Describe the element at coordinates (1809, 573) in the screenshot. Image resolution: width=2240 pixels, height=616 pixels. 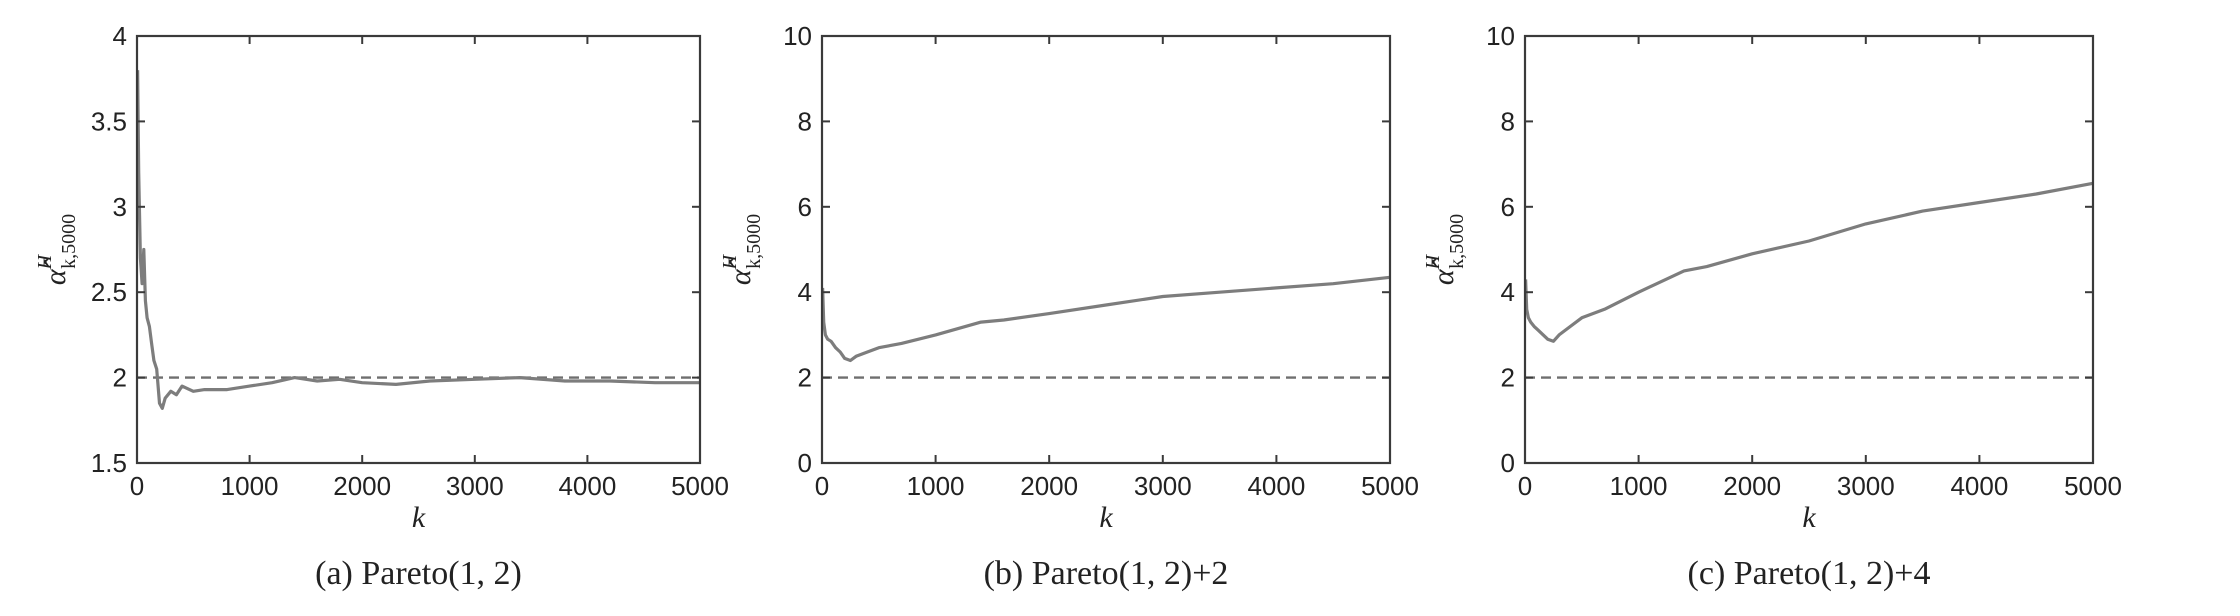
I see `panel-caption: (c) Pareto(1, 2)+4` at that location.